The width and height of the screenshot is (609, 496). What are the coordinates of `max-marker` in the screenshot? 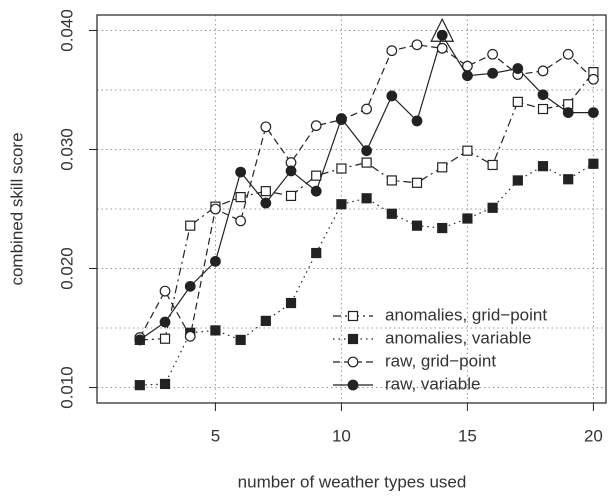 It's located at (442, 29).